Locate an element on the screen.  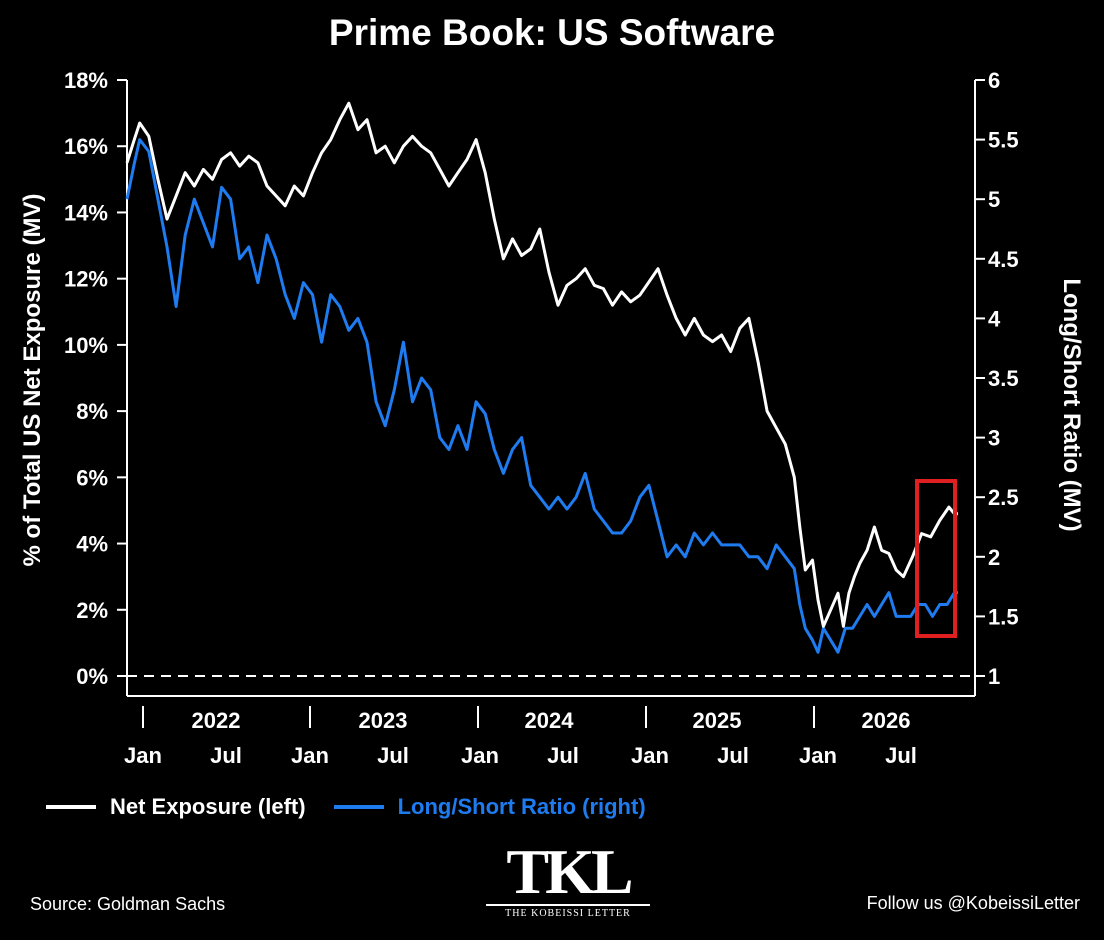
logo: TKL THE KOBEISSI LETTER is located at coordinates (568, 882).